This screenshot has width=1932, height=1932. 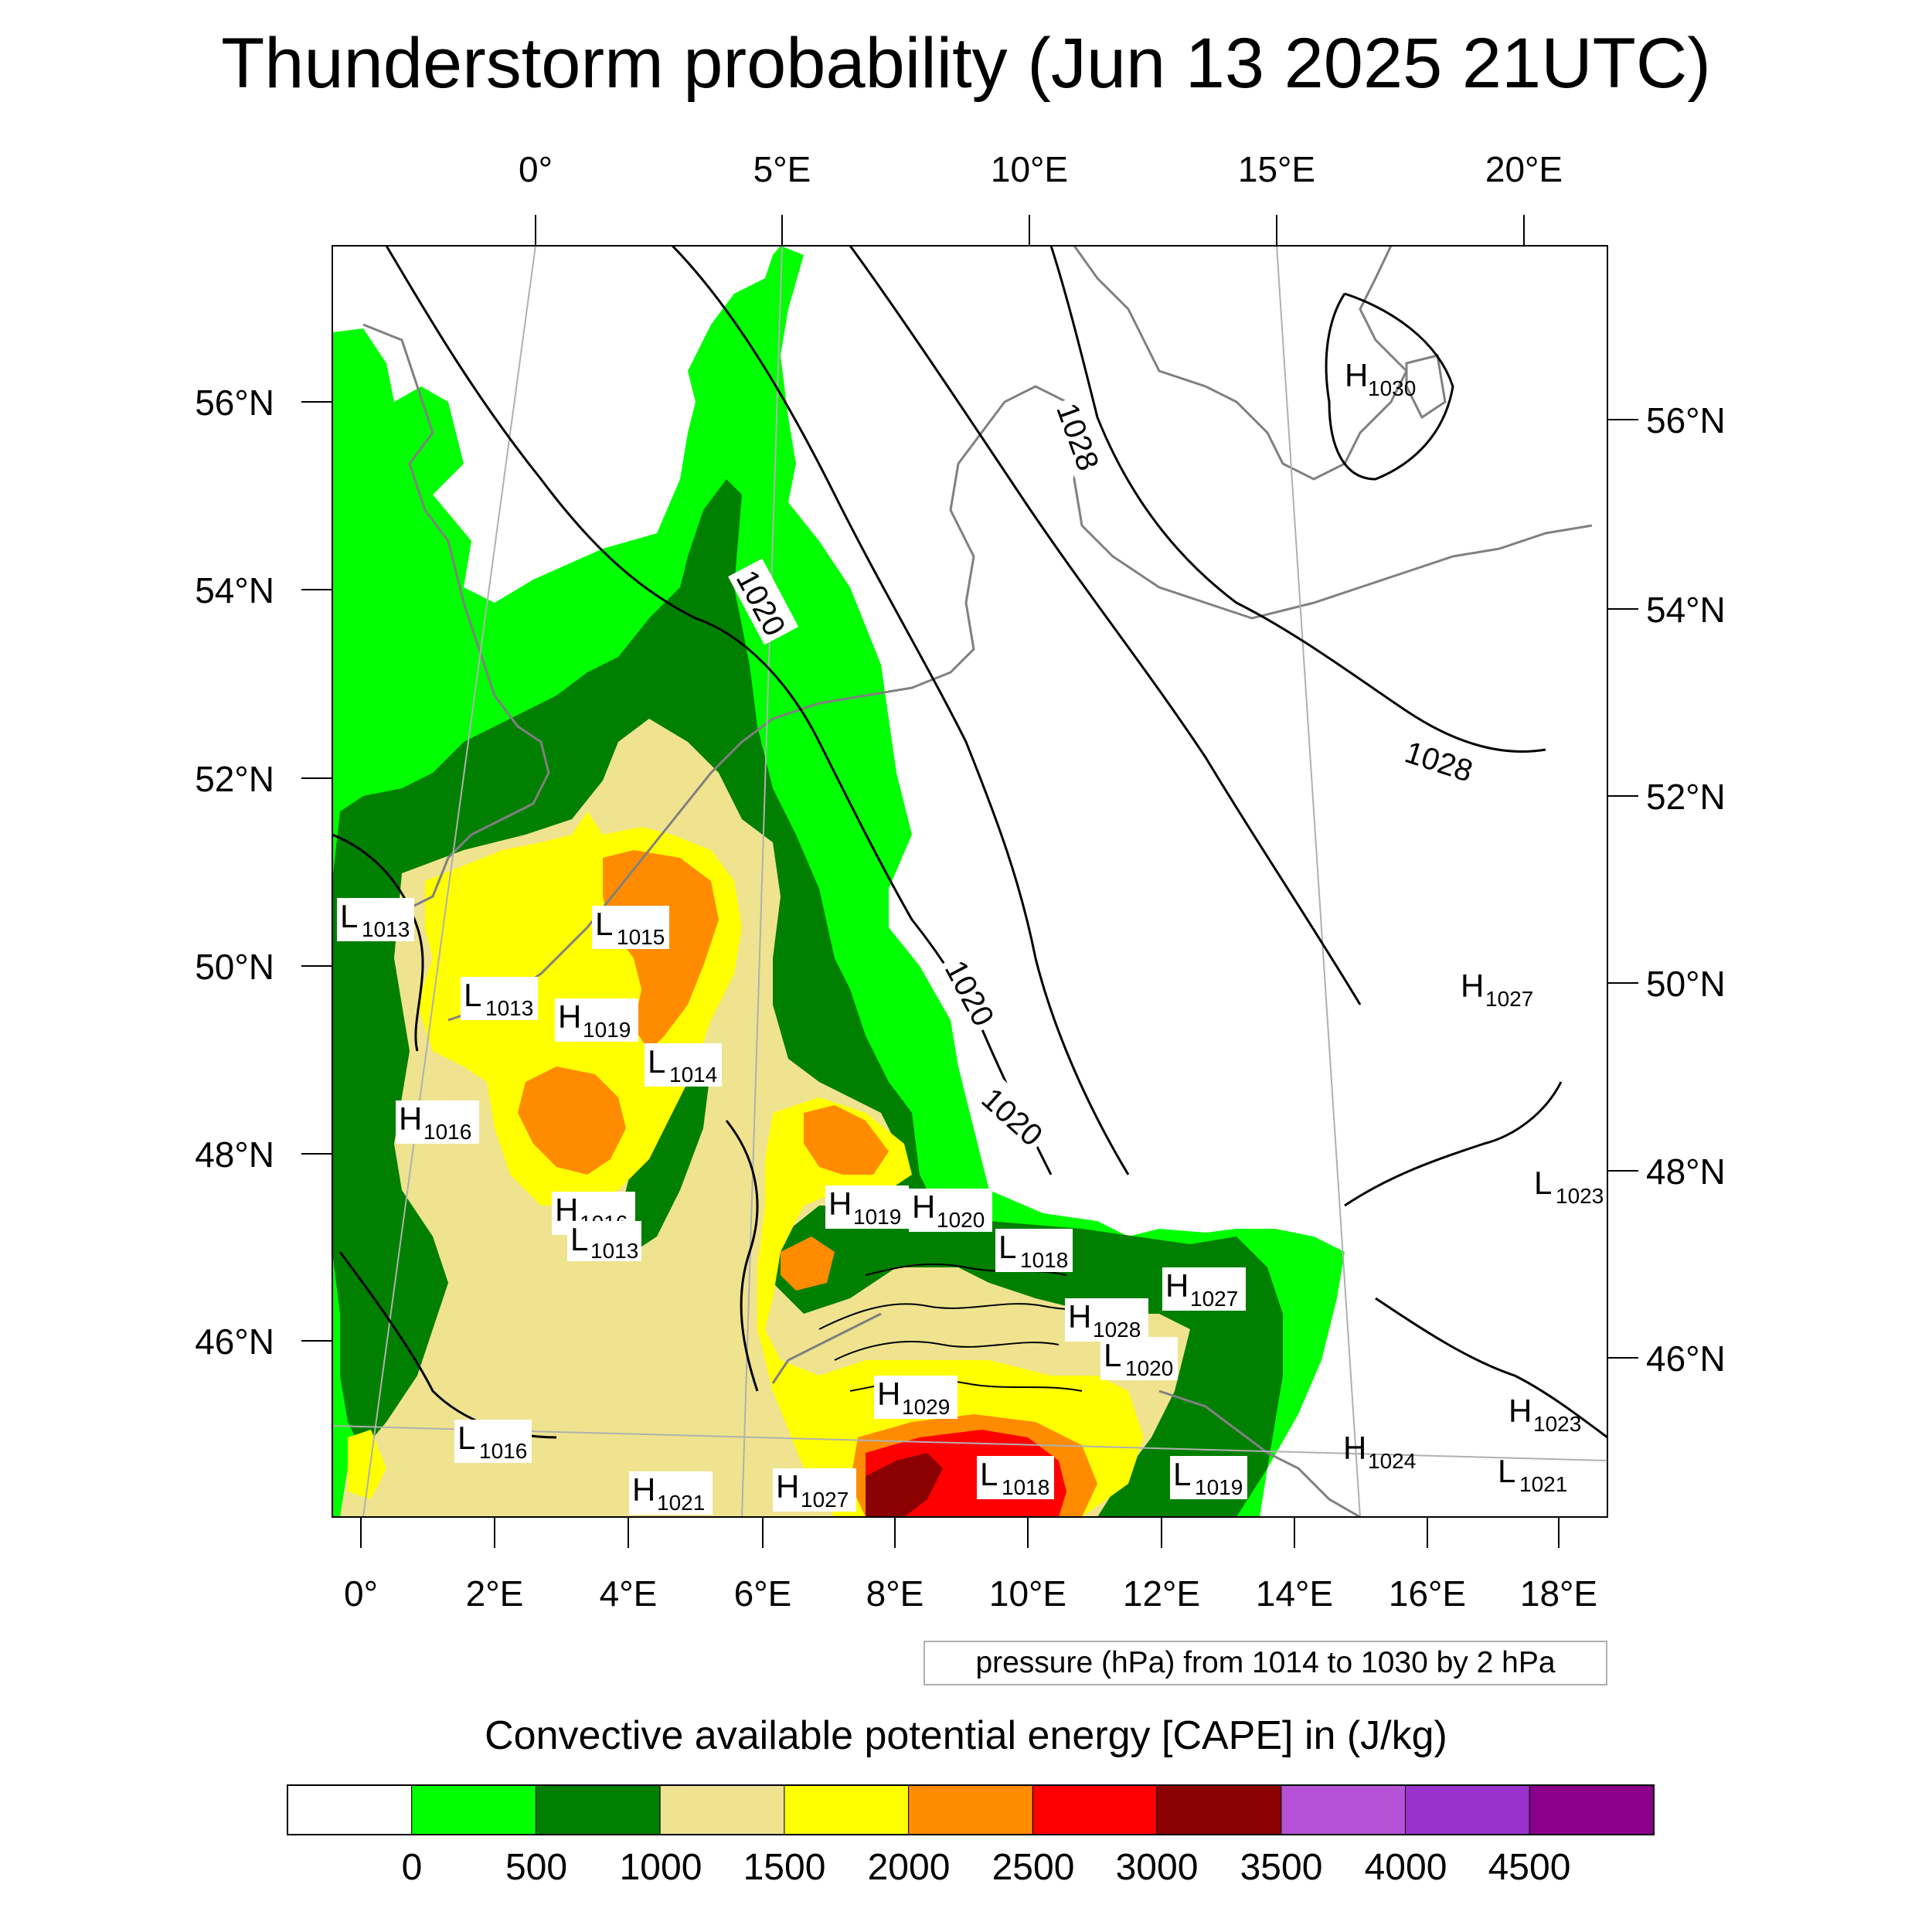 What do you see at coordinates (1530, 1868) in the screenshot?
I see `colorbar-label-4500: 4500` at bounding box center [1530, 1868].